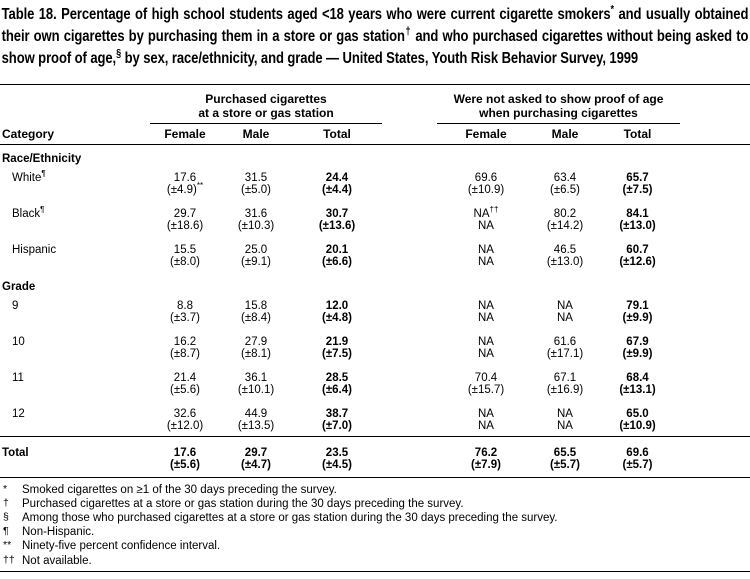 The height and width of the screenshot is (579, 750). I want to click on ci-cell: (±5.7), so click(565, 468).